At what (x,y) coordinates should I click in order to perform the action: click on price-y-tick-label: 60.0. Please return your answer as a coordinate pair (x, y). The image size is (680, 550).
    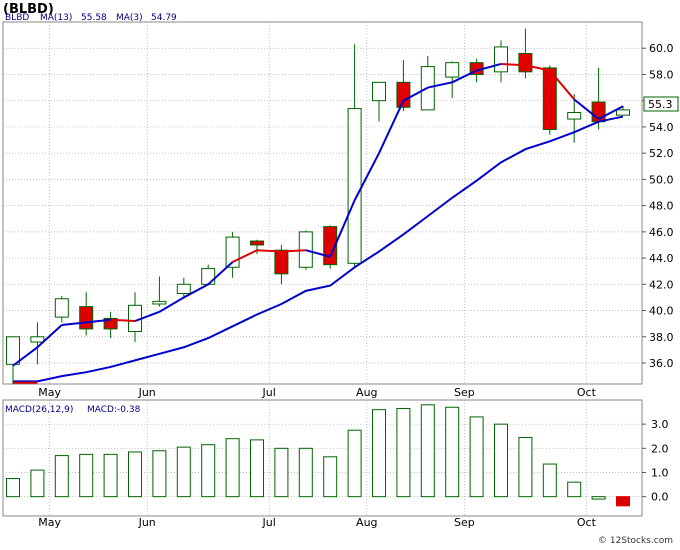
    Looking at the image, I should click on (661, 48).